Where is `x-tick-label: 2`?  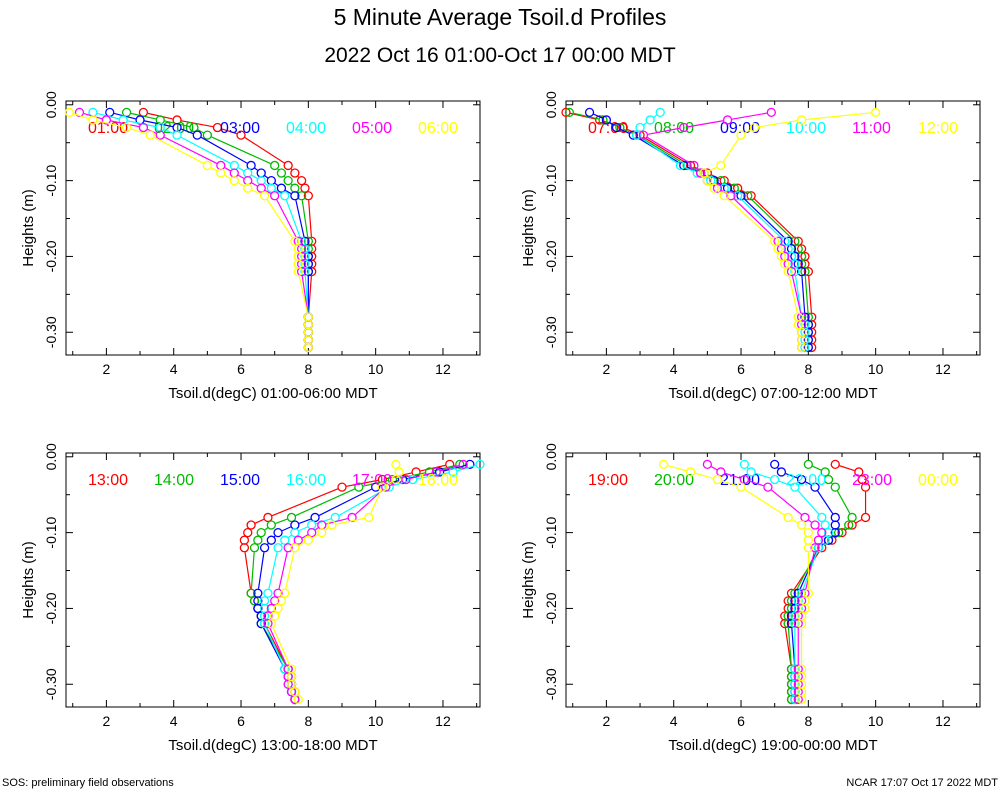
x-tick-label: 2 is located at coordinates (606, 721).